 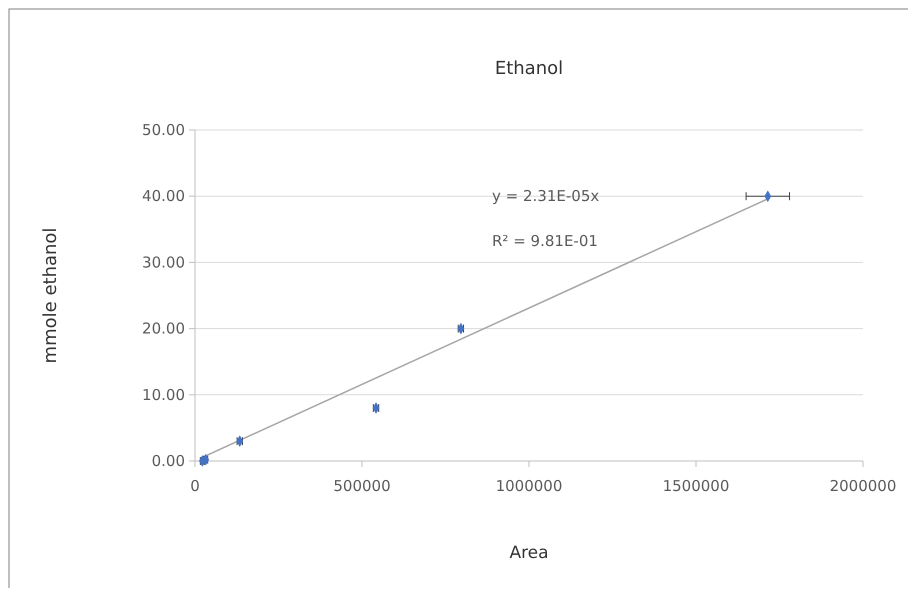 What do you see at coordinates (545, 241) in the screenshot?
I see `annotation: R² = 9.81E-01` at bounding box center [545, 241].